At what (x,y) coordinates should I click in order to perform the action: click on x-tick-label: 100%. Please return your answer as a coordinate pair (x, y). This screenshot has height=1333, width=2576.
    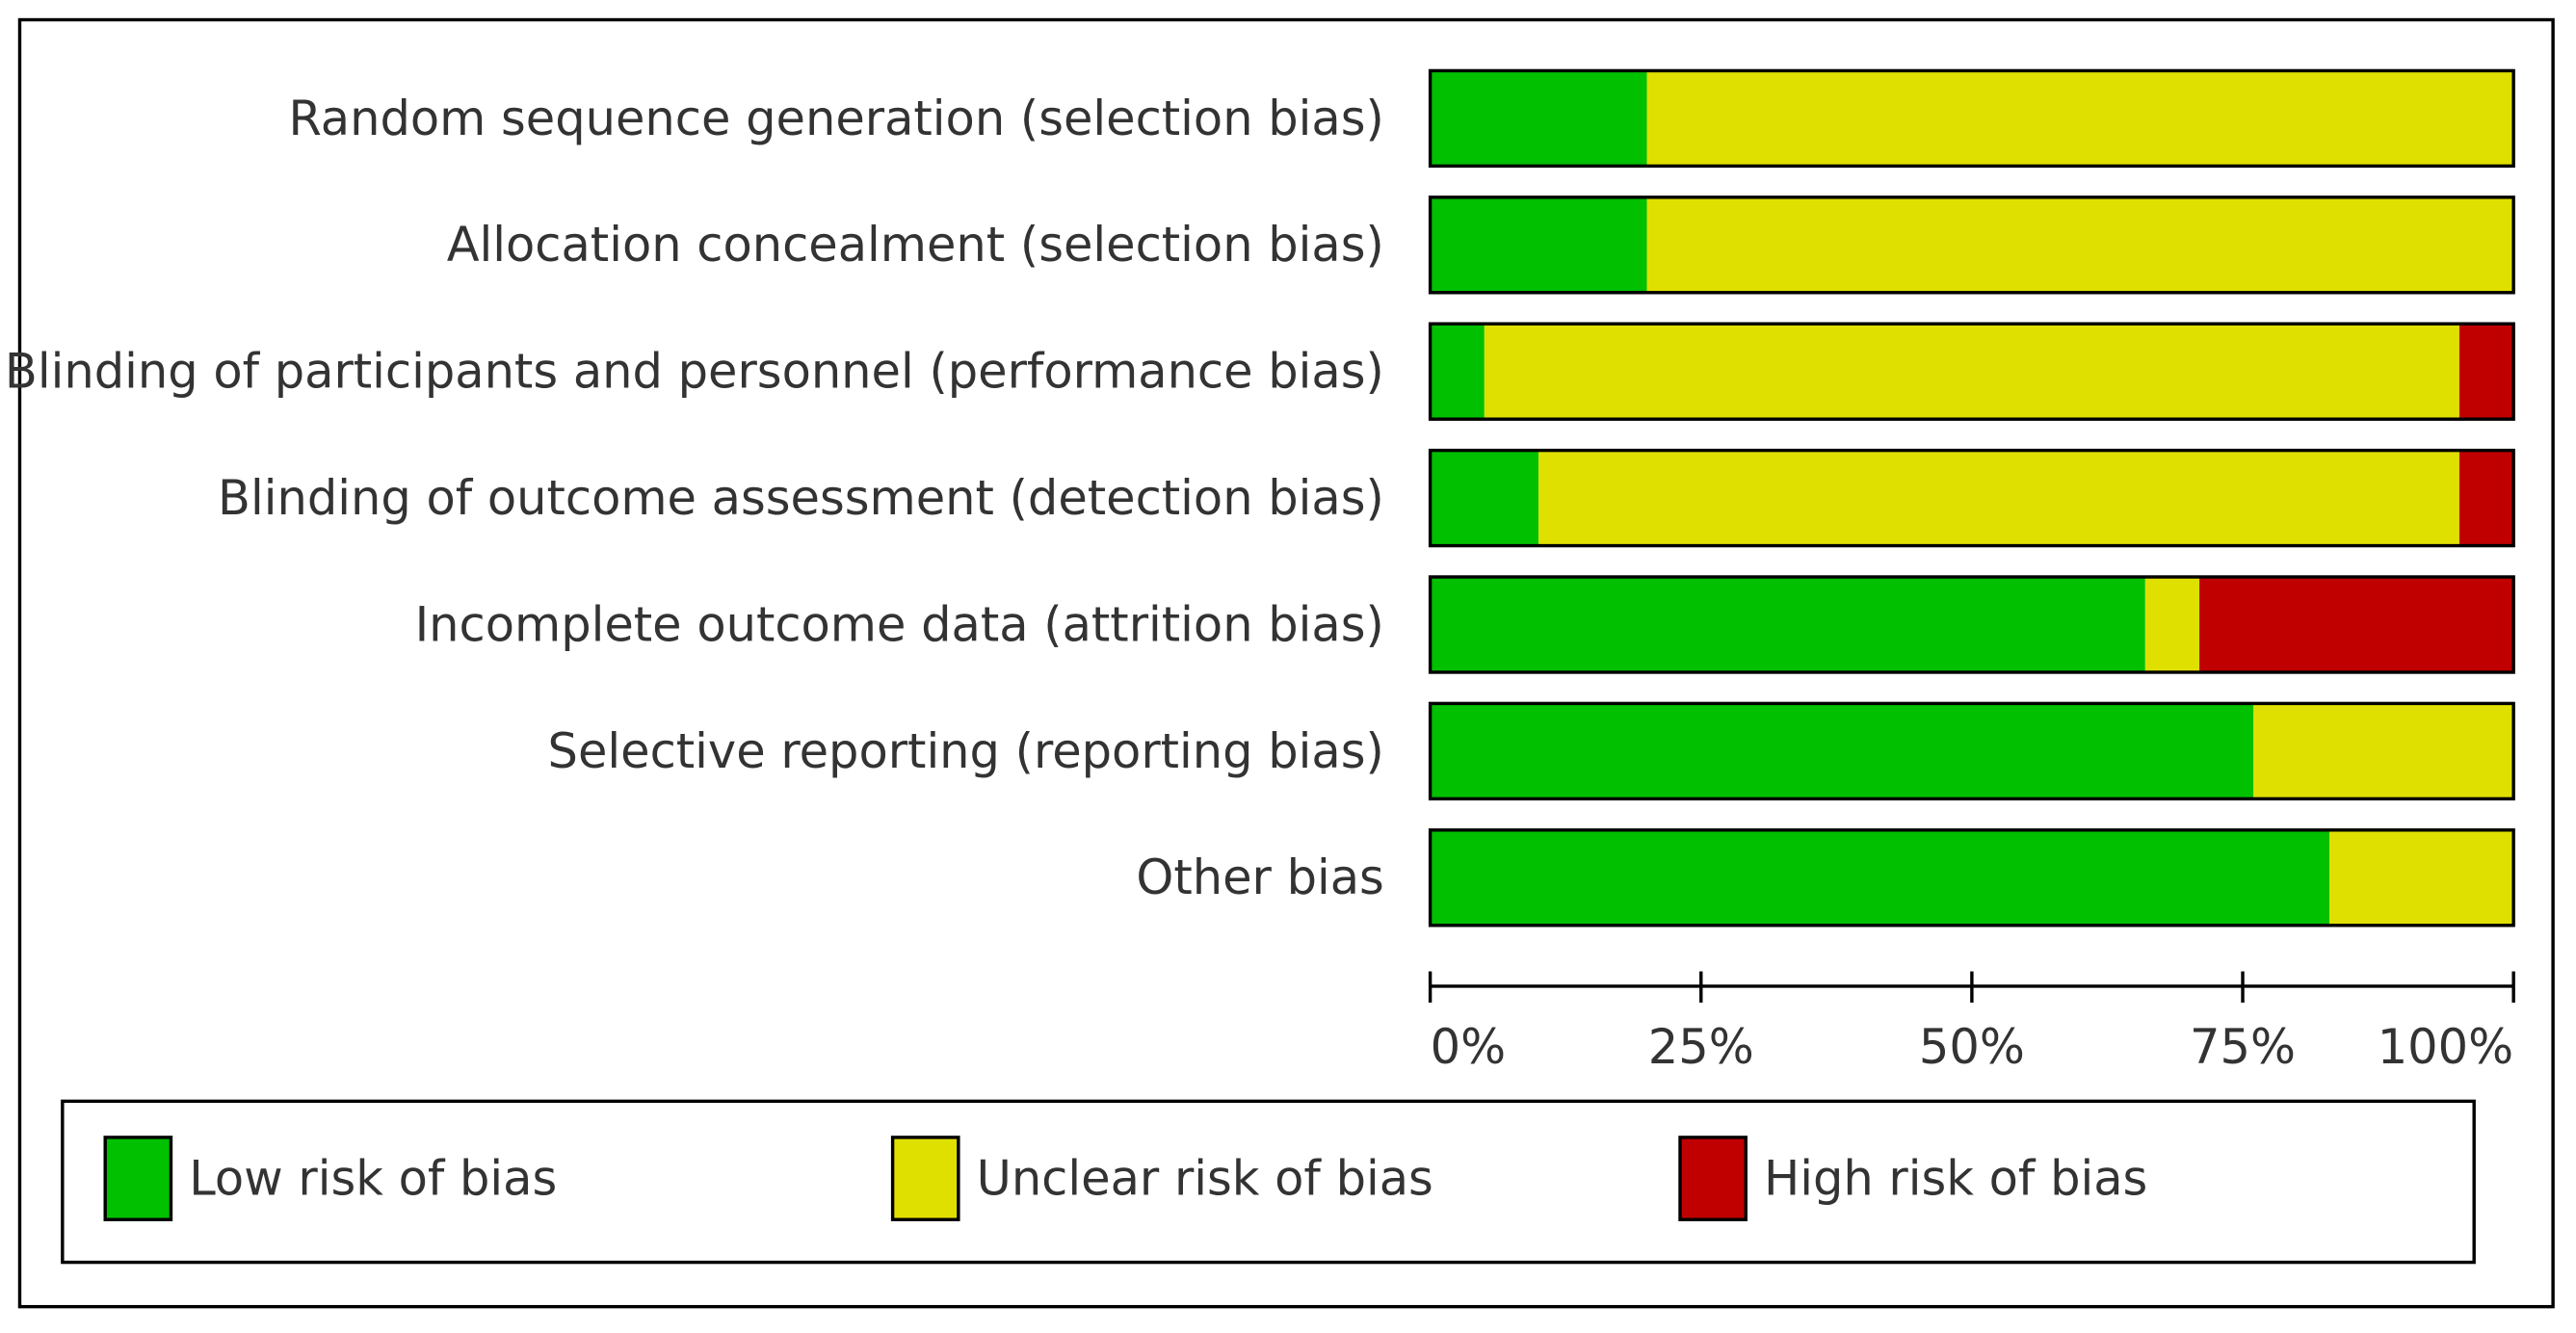
    Looking at the image, I should click on (2445, 1047).